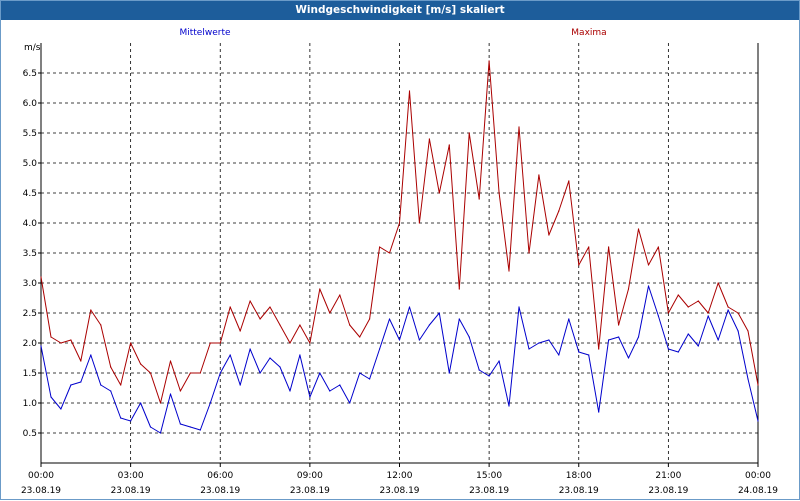 The image size is (800, 501). Describe the element at coordinates (30, 374) in the screenshot. I see `y-tick-label: 1.5` at that location.